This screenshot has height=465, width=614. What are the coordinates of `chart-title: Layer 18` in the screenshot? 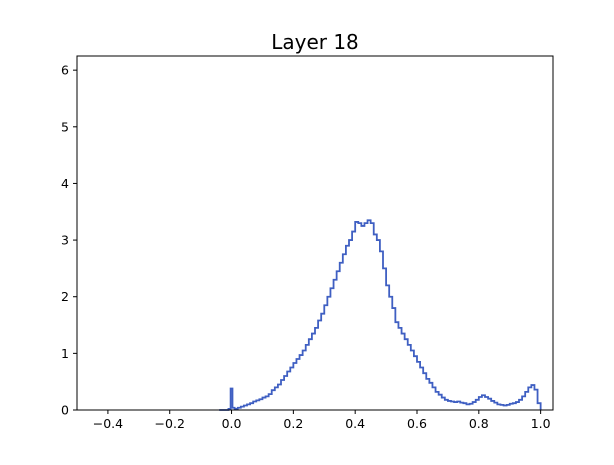 It's located at (315, 42).